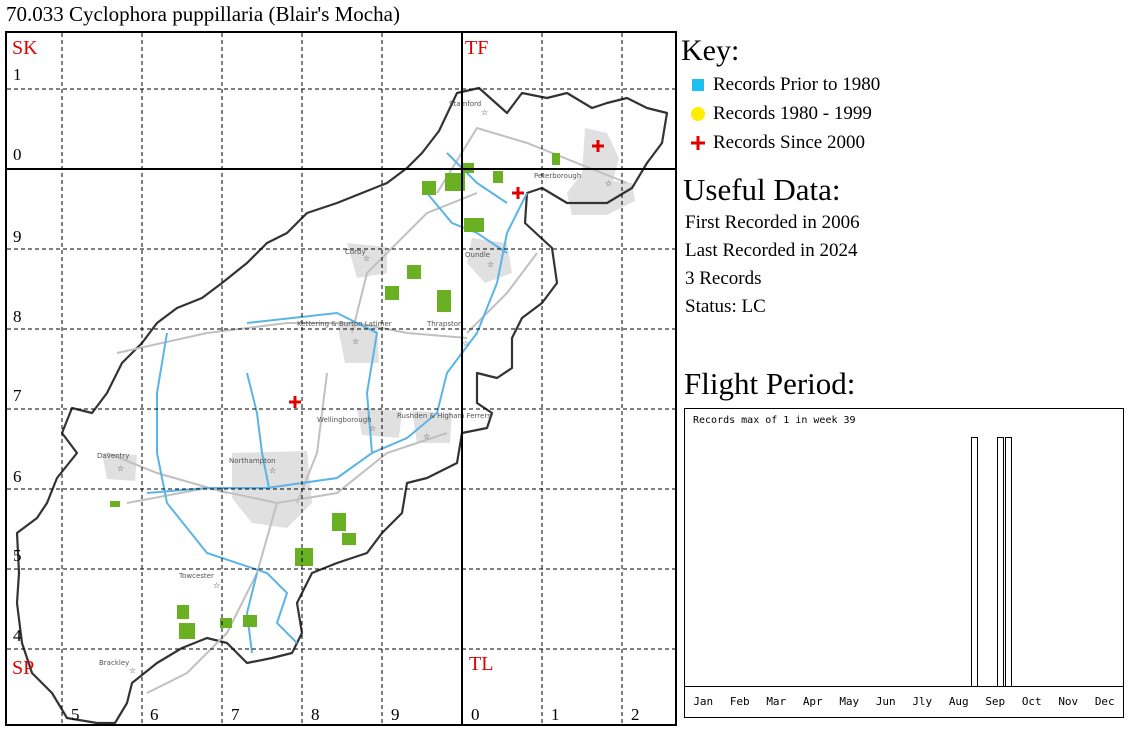 The image size is (1130, 733). What do you see at coordinates (113, 456) in the screenshot?
I see `town-daventry: Daventry` at bounding box center [113, 456].